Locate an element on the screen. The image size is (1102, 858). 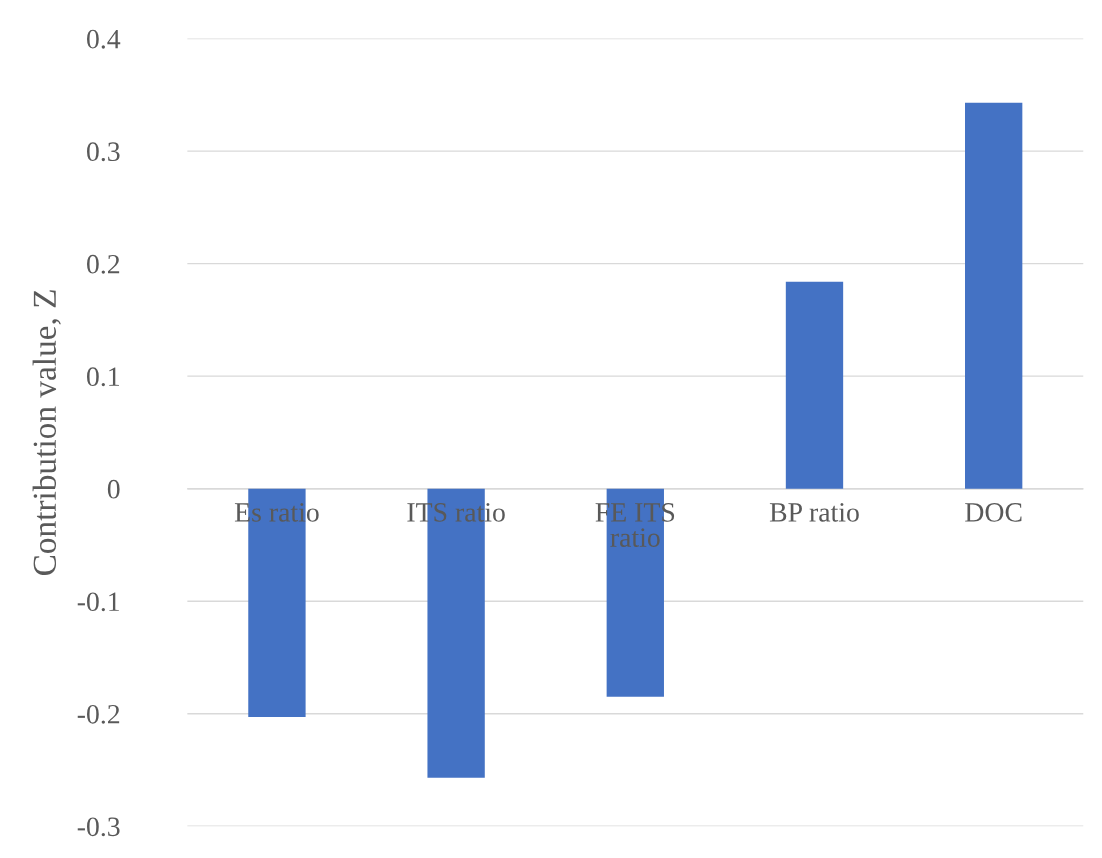
y-tick-label: -0.3 is located at coordinates (98, 827).